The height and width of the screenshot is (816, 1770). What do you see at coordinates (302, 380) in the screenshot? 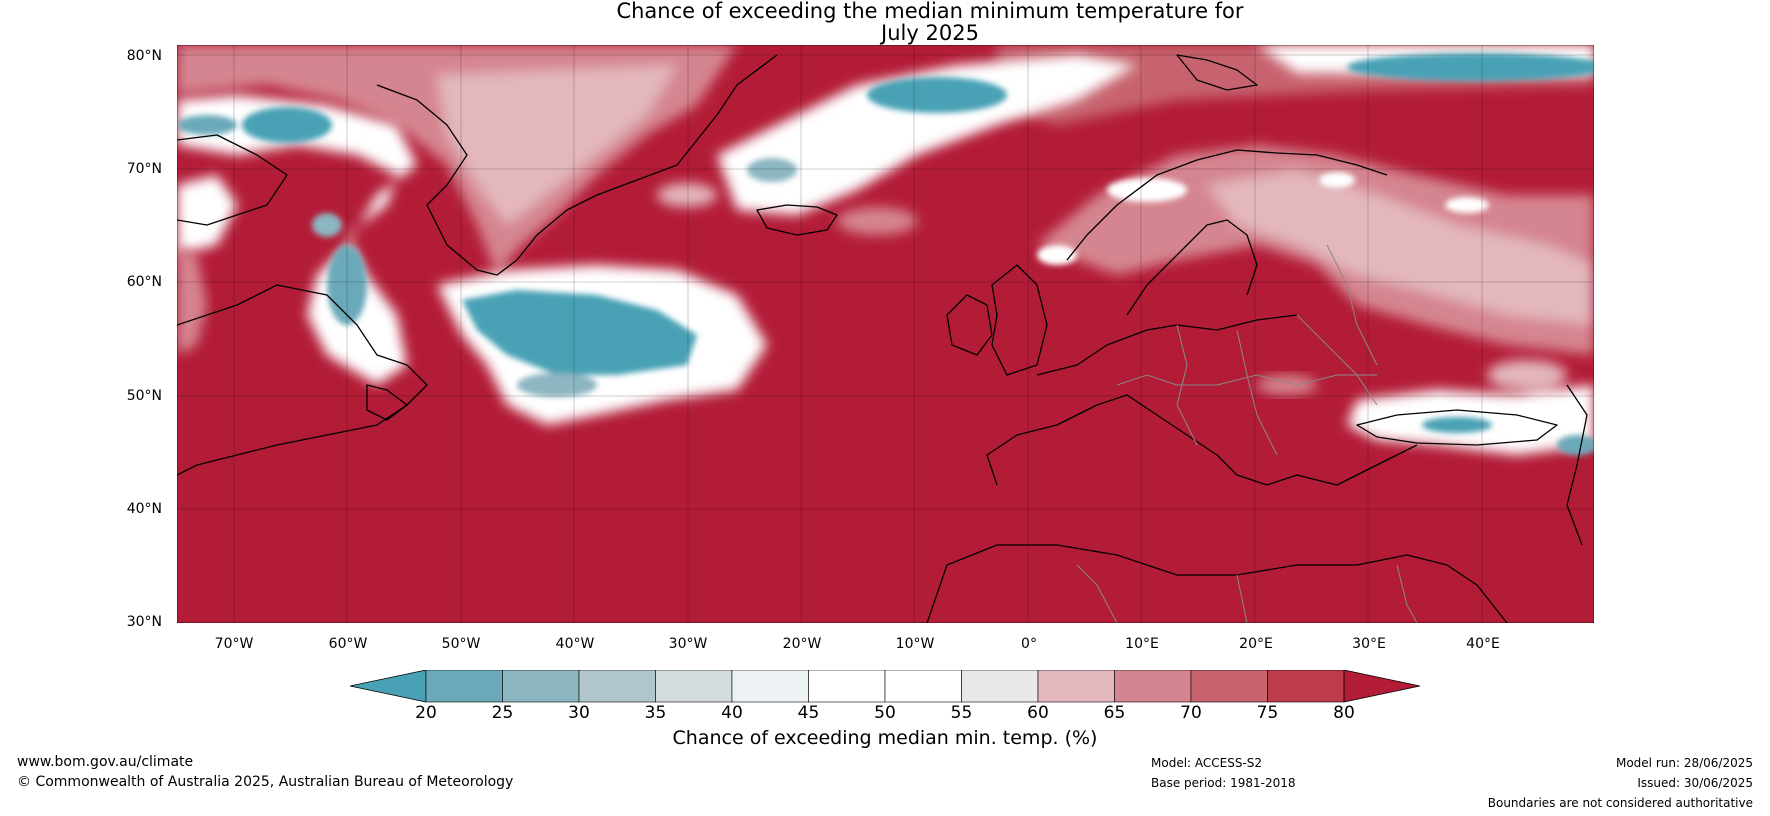
I see `labrador-coast` at bounding box center [302, 380].